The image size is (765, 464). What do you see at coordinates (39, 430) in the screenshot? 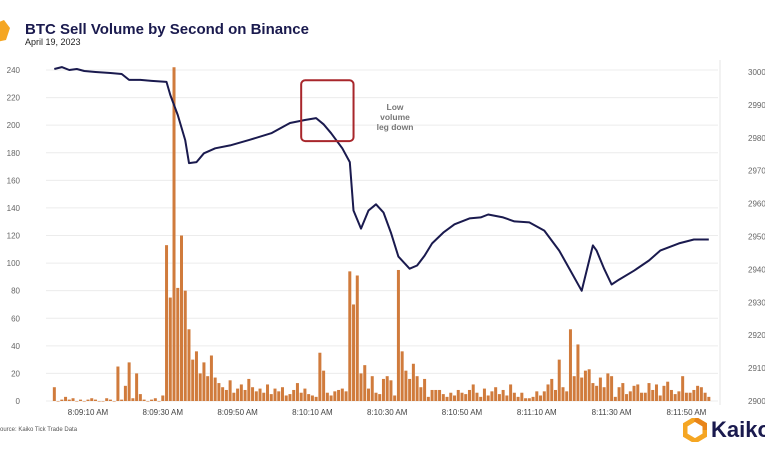
I see `source-note: ource: Kaiko Tick Trade Data` at bounding box center [39, 430].